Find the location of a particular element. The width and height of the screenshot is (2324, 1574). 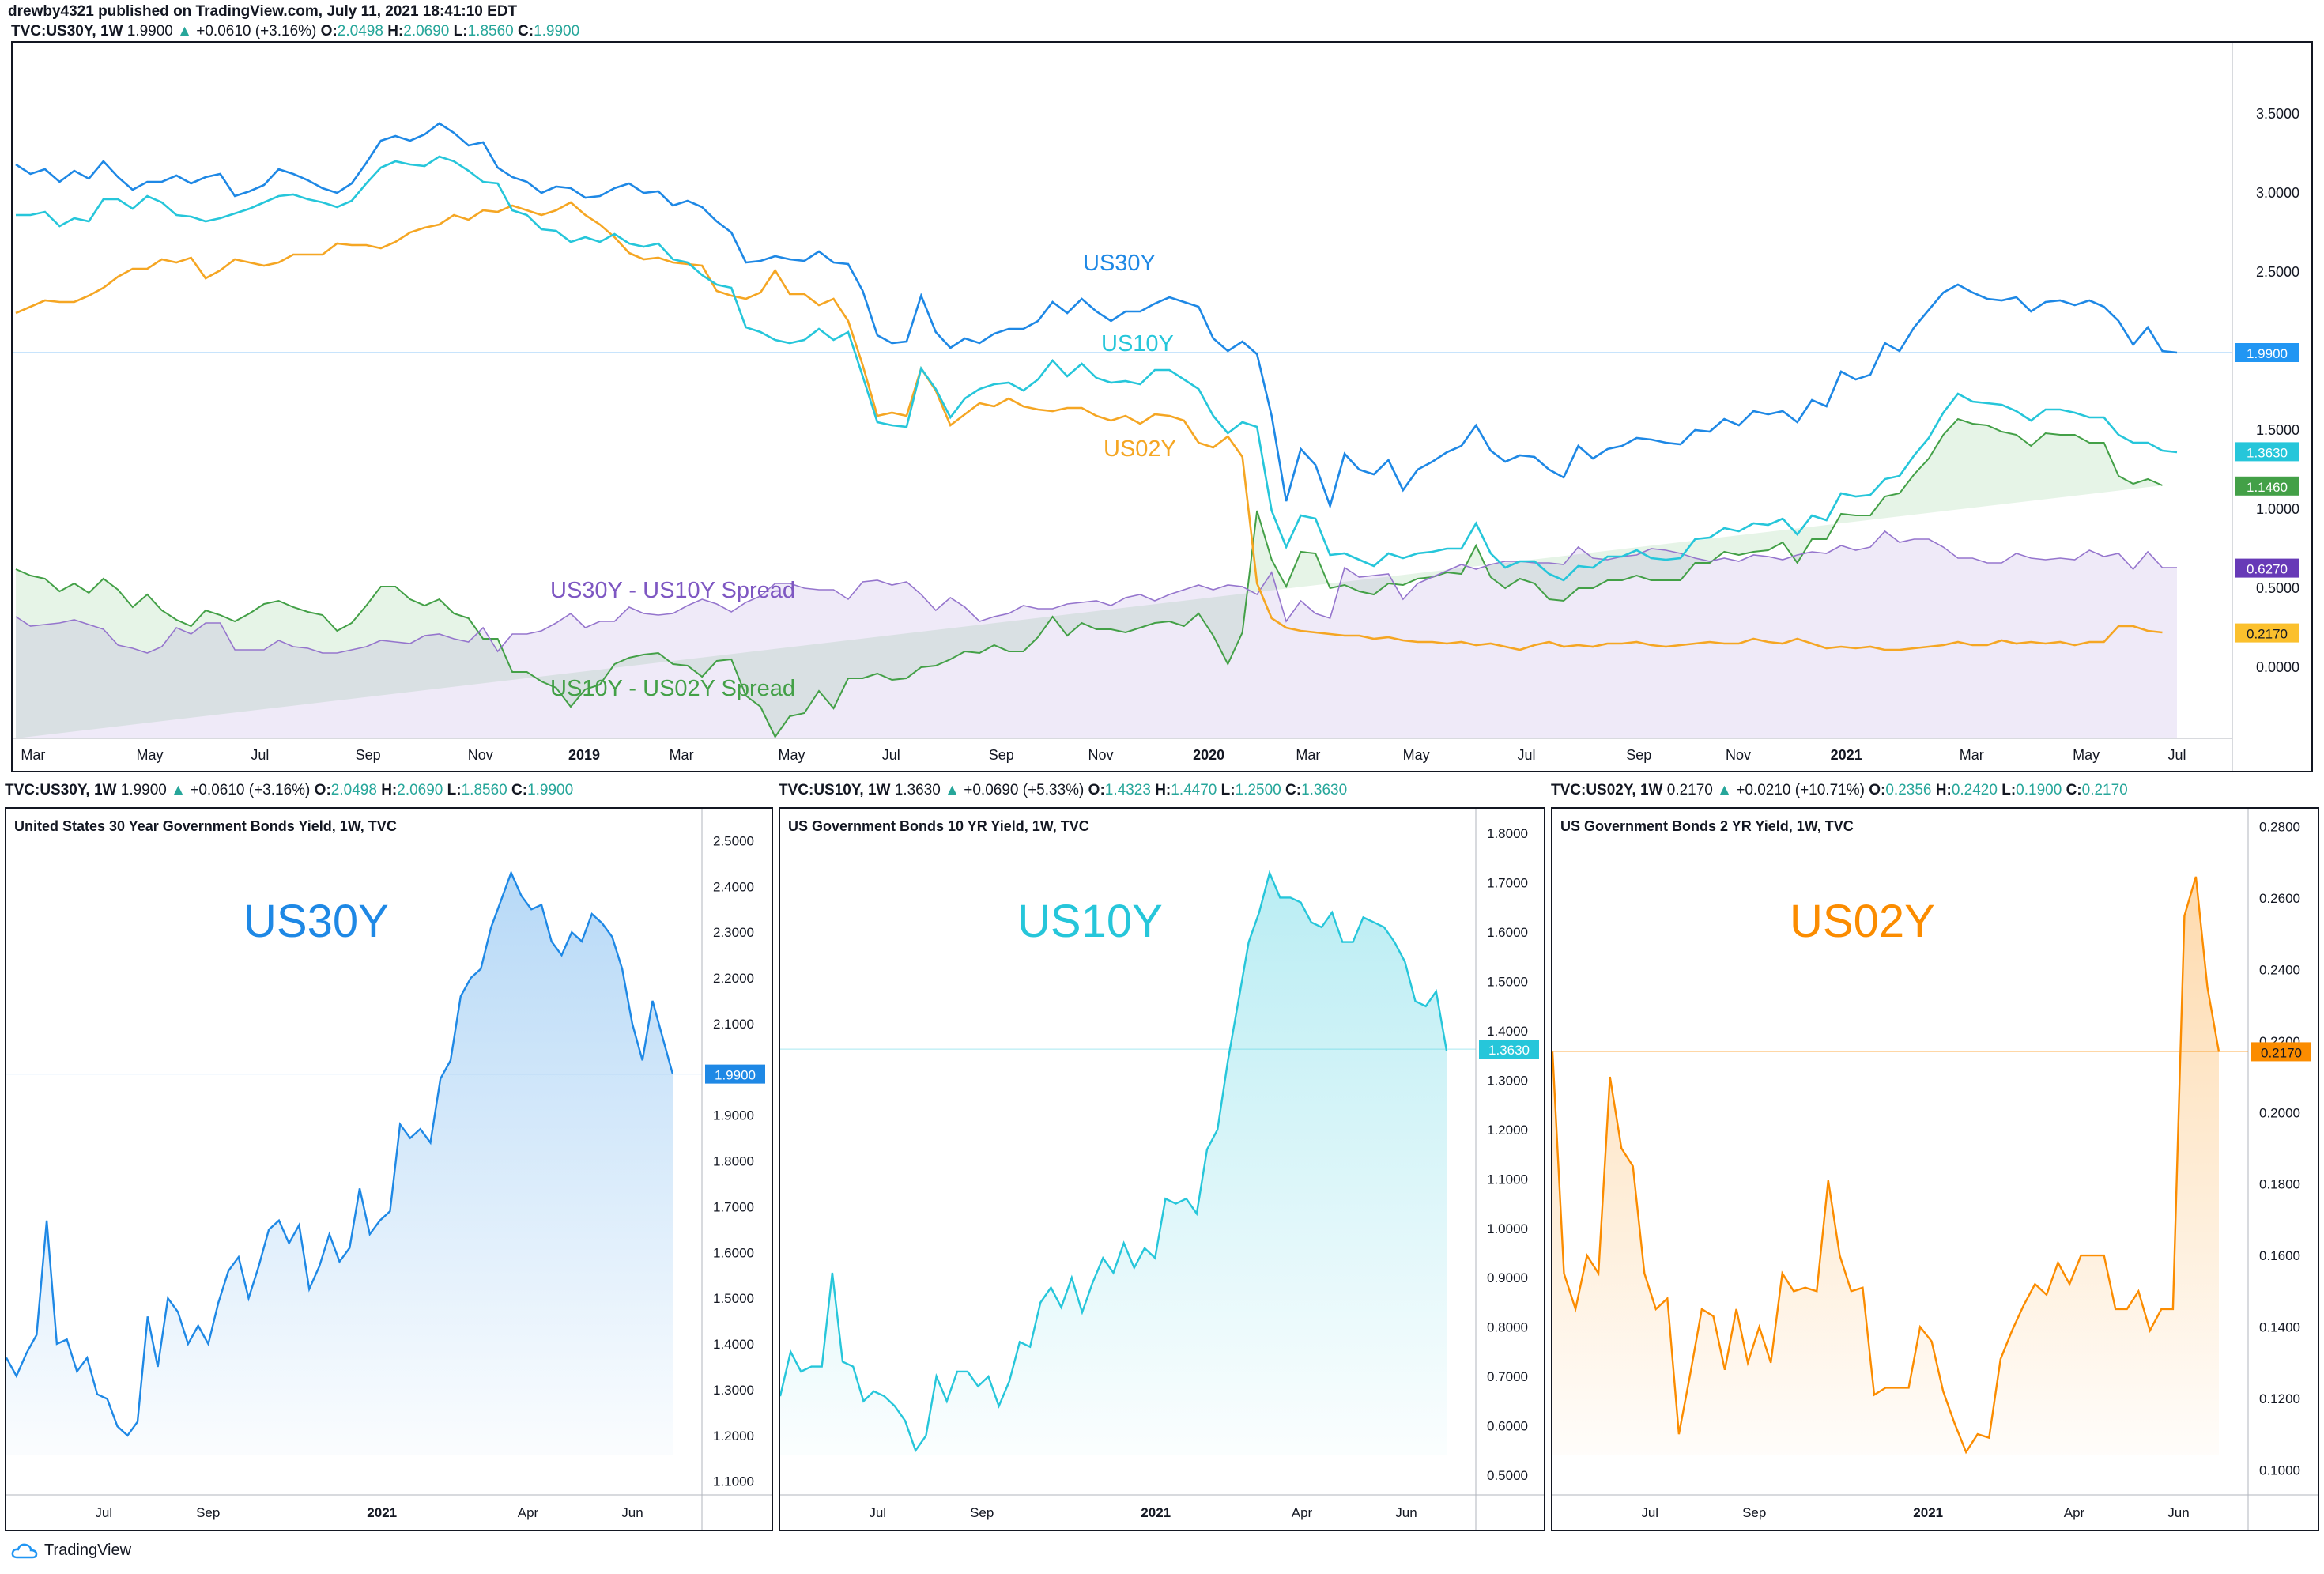

y-tick-label: 2.1000 is located at coordinates (733, 1024).